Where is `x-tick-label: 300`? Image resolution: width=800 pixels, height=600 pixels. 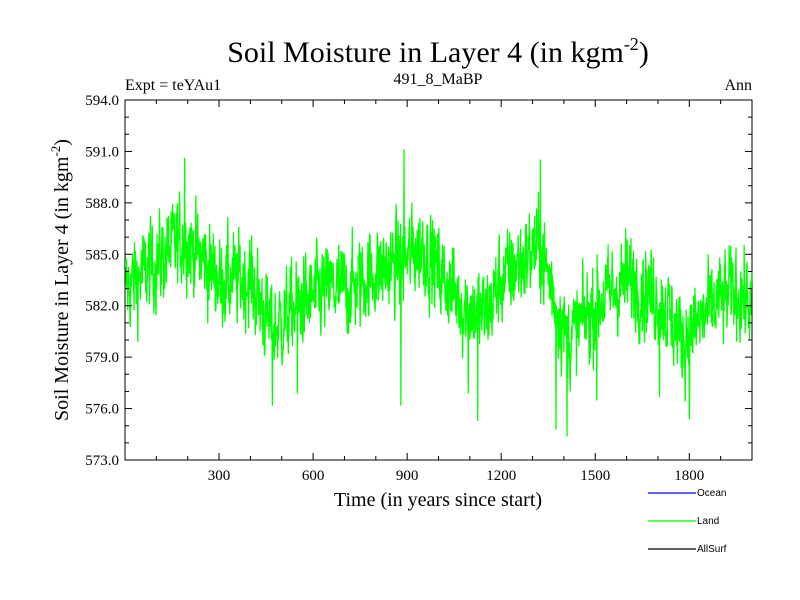 x-tick-label: 300 is located at coordinates (219, 476).